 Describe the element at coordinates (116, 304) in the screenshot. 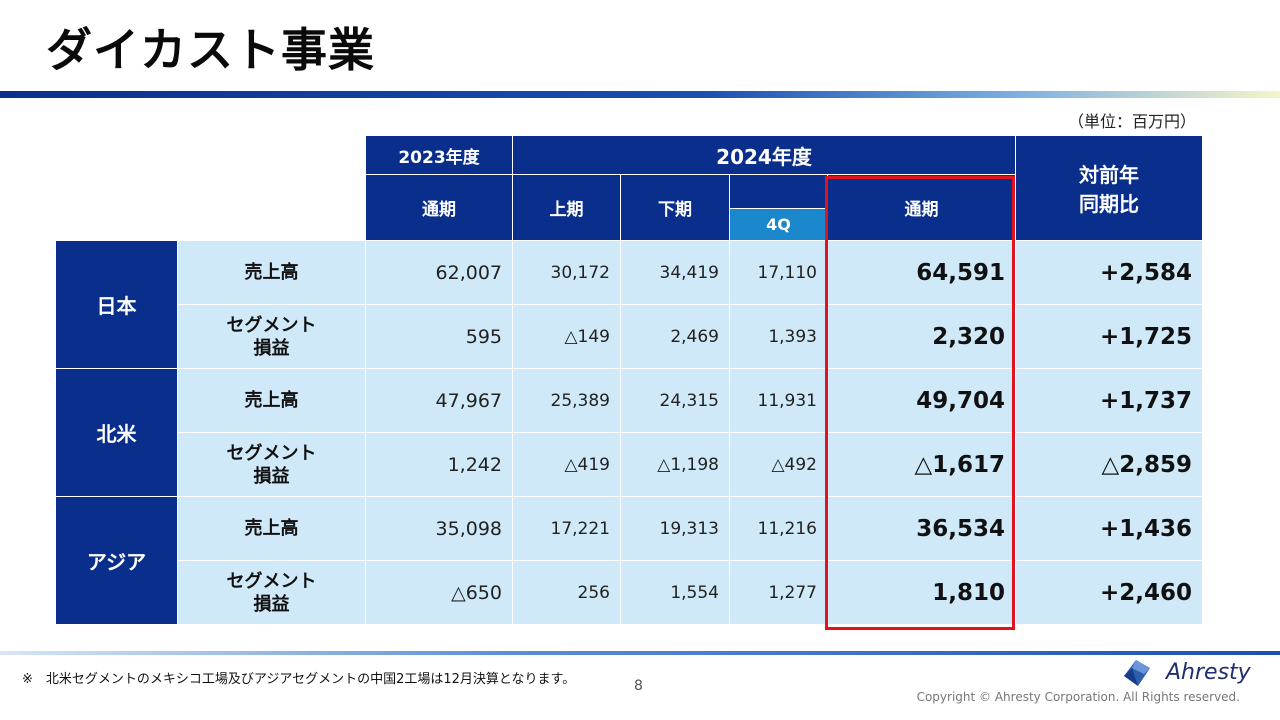

I see `region-japan: 日本` at that location.